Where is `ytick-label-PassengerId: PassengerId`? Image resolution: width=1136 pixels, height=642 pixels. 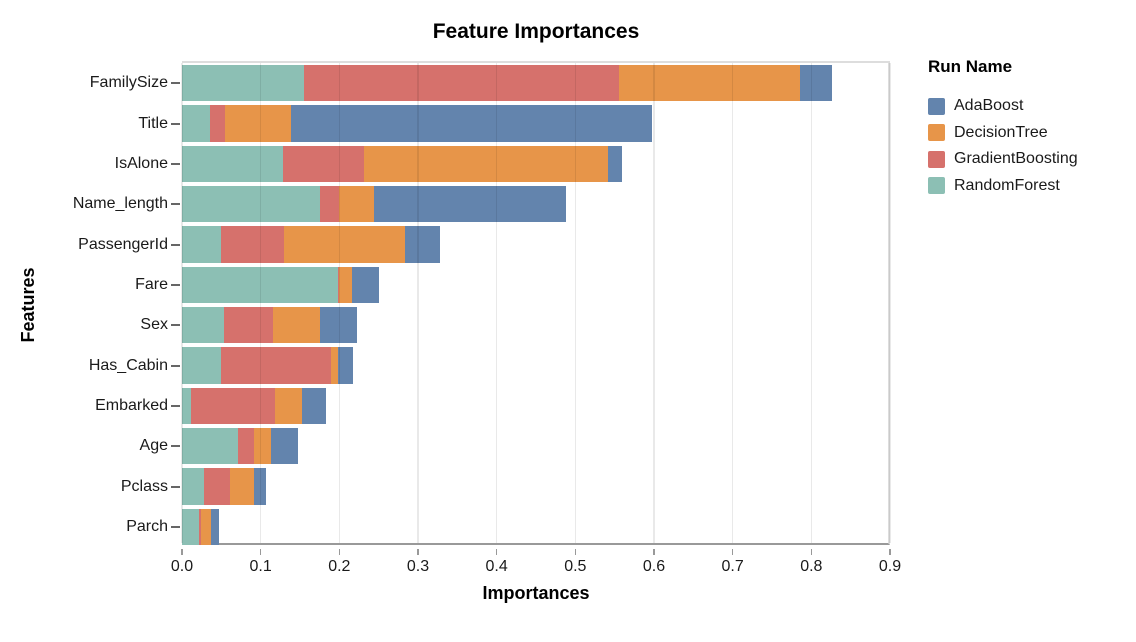 ytick-label-PassengerId: PassengerId is located at coordinates (123, 244).